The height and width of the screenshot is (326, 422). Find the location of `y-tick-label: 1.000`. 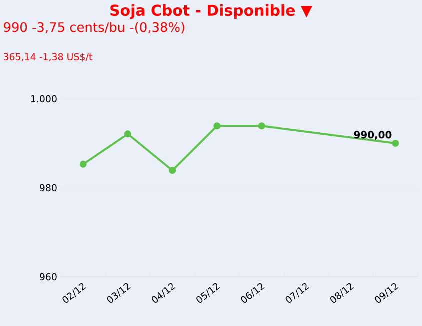

y-tick-label: 1.000 is located at coordinates (44, 99).